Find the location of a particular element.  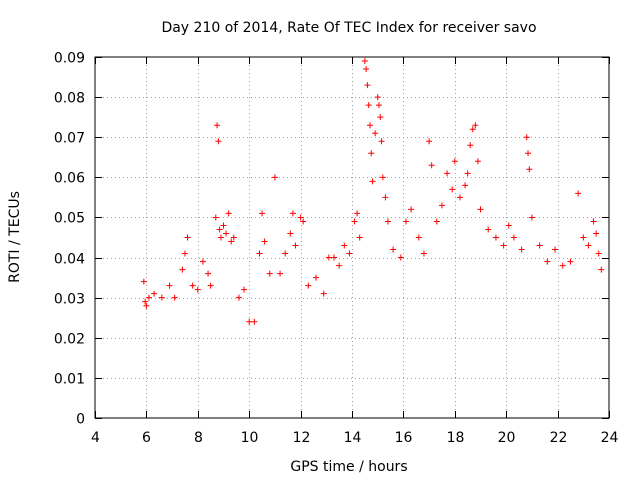

x-tick-labels: 4 6 8 10 12 14 16 18 20 22 24 is located at coordinates (354, 438).